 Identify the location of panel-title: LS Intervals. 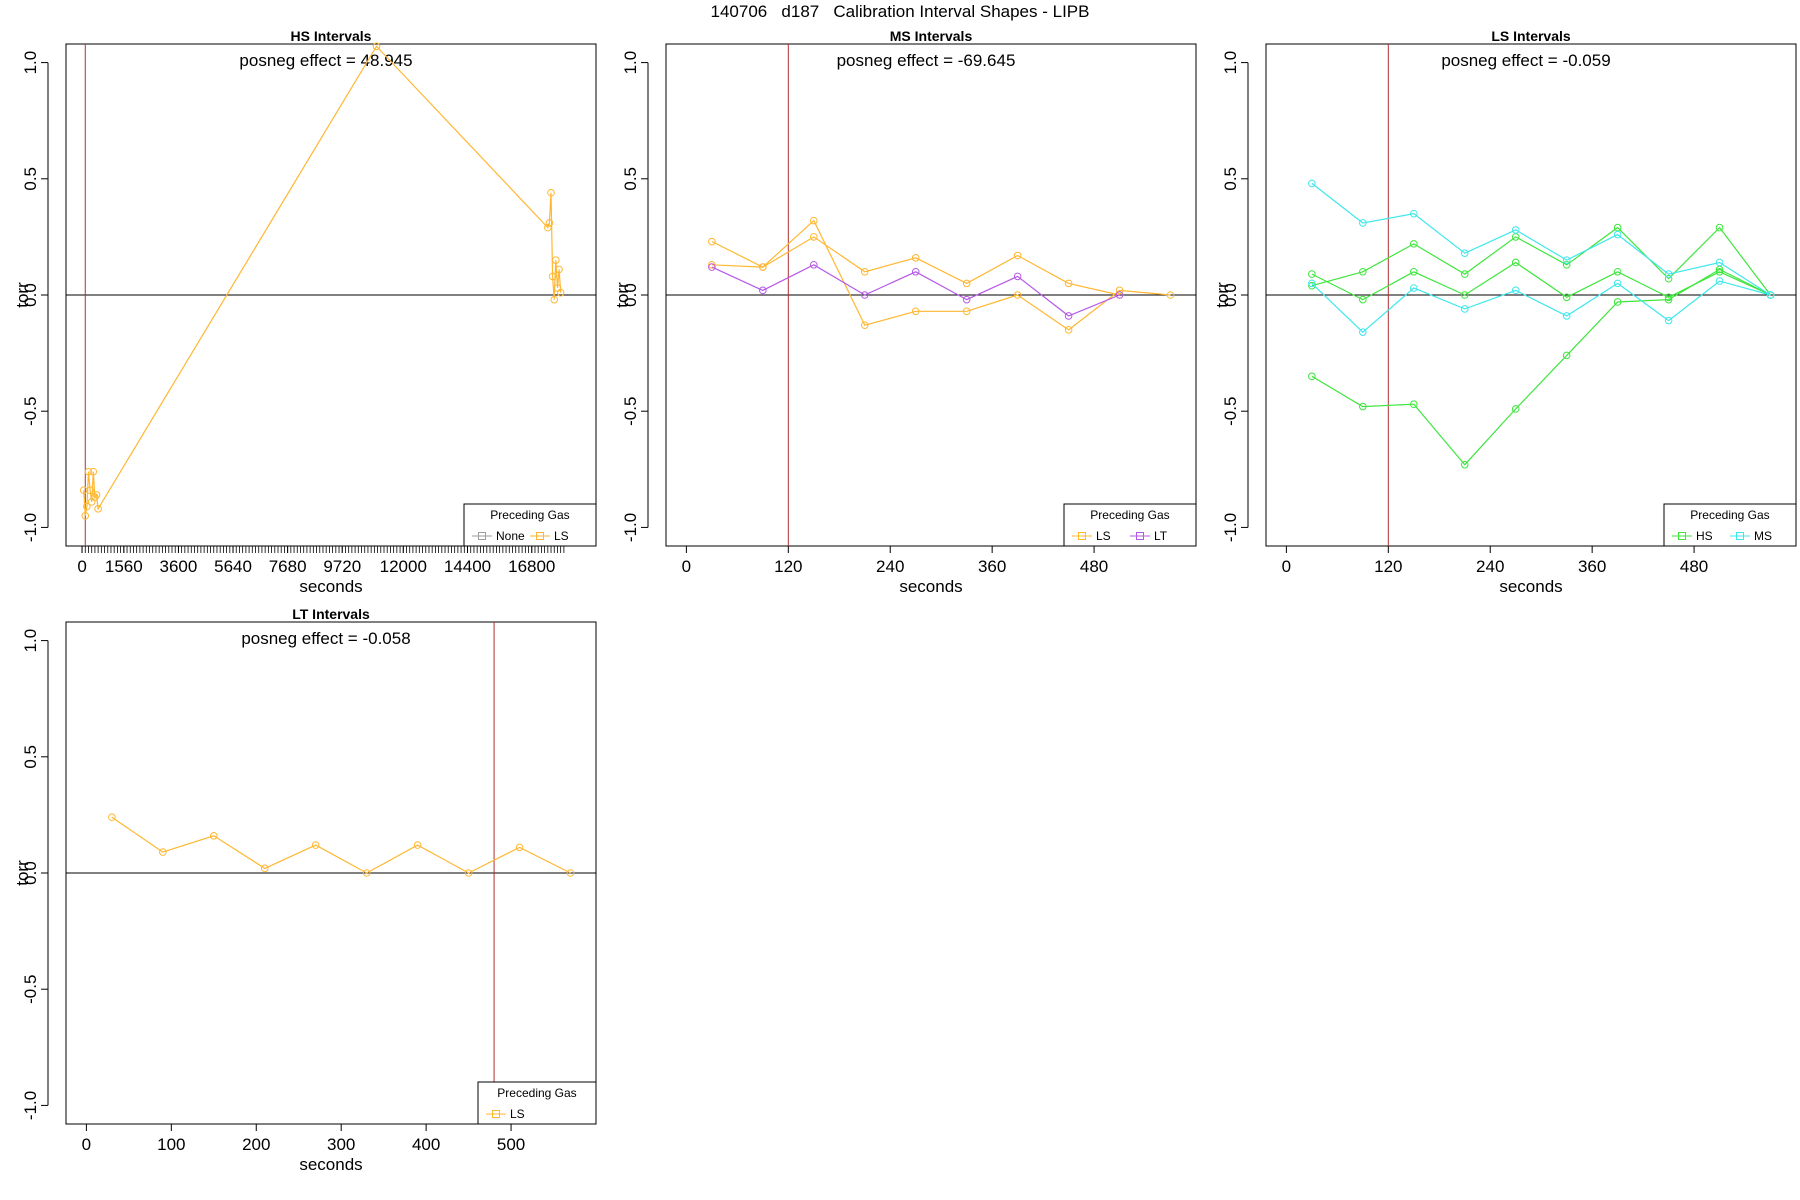
(1531, 36).